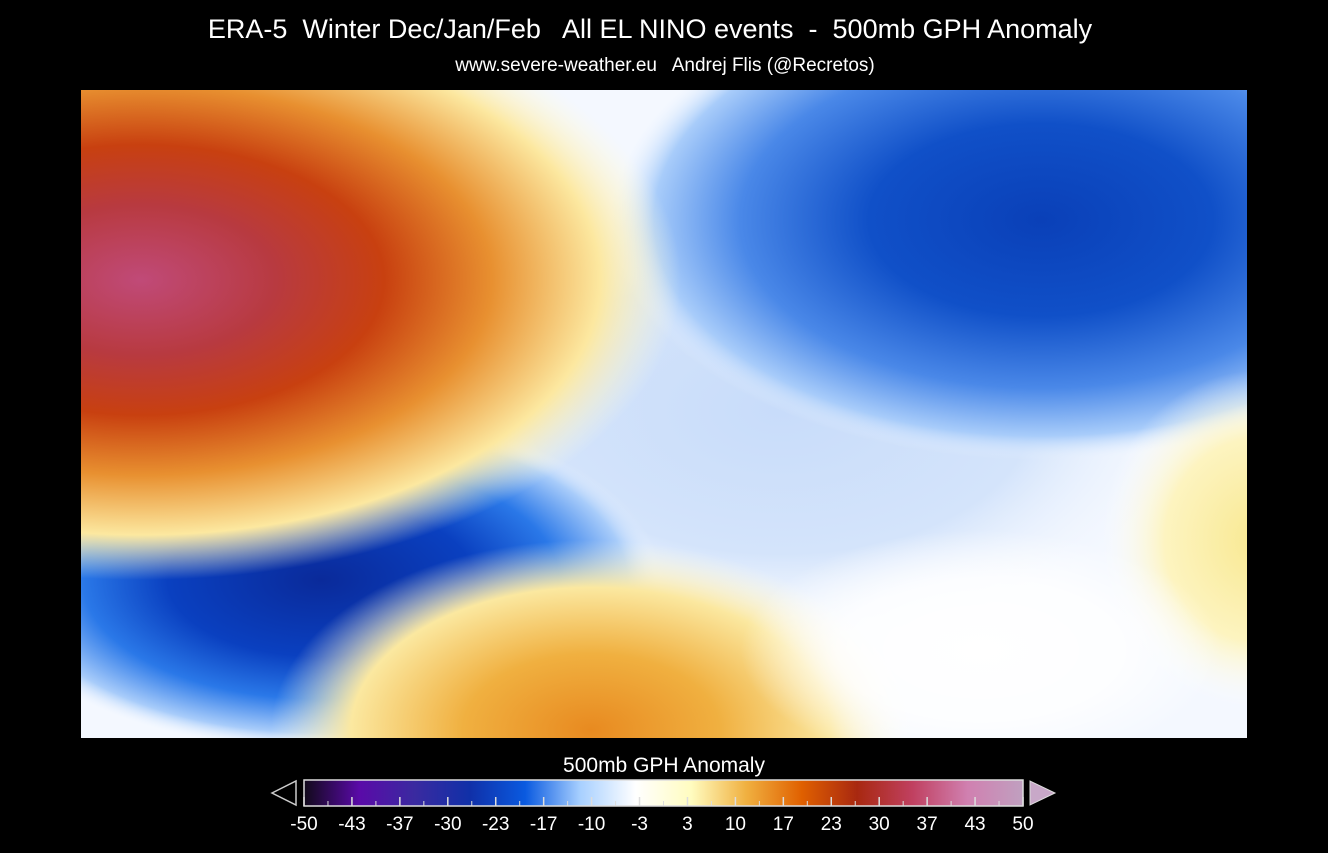 The image size is (1328, 853). I want to click on colorbar-tick-label: 30, so click(879, 824).